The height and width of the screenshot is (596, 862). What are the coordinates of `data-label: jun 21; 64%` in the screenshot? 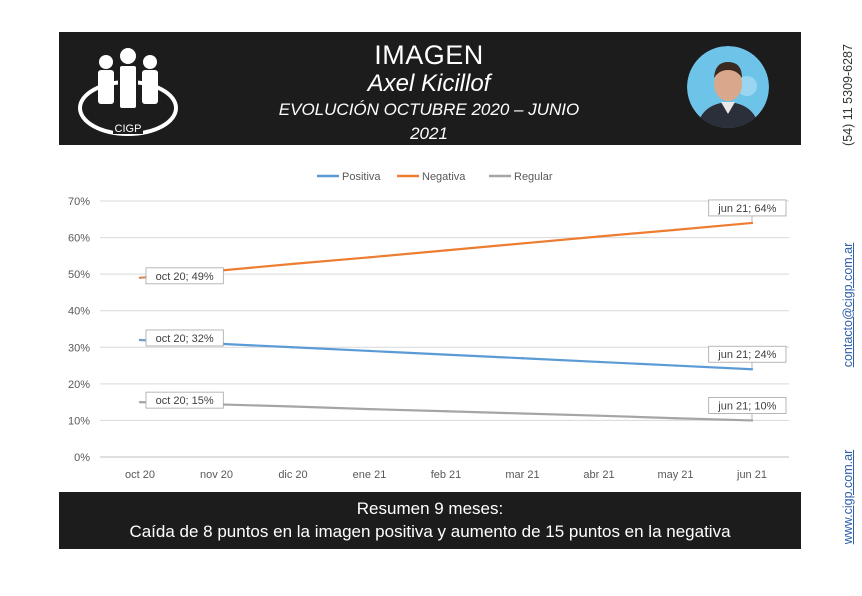 It's located at (746, 209).